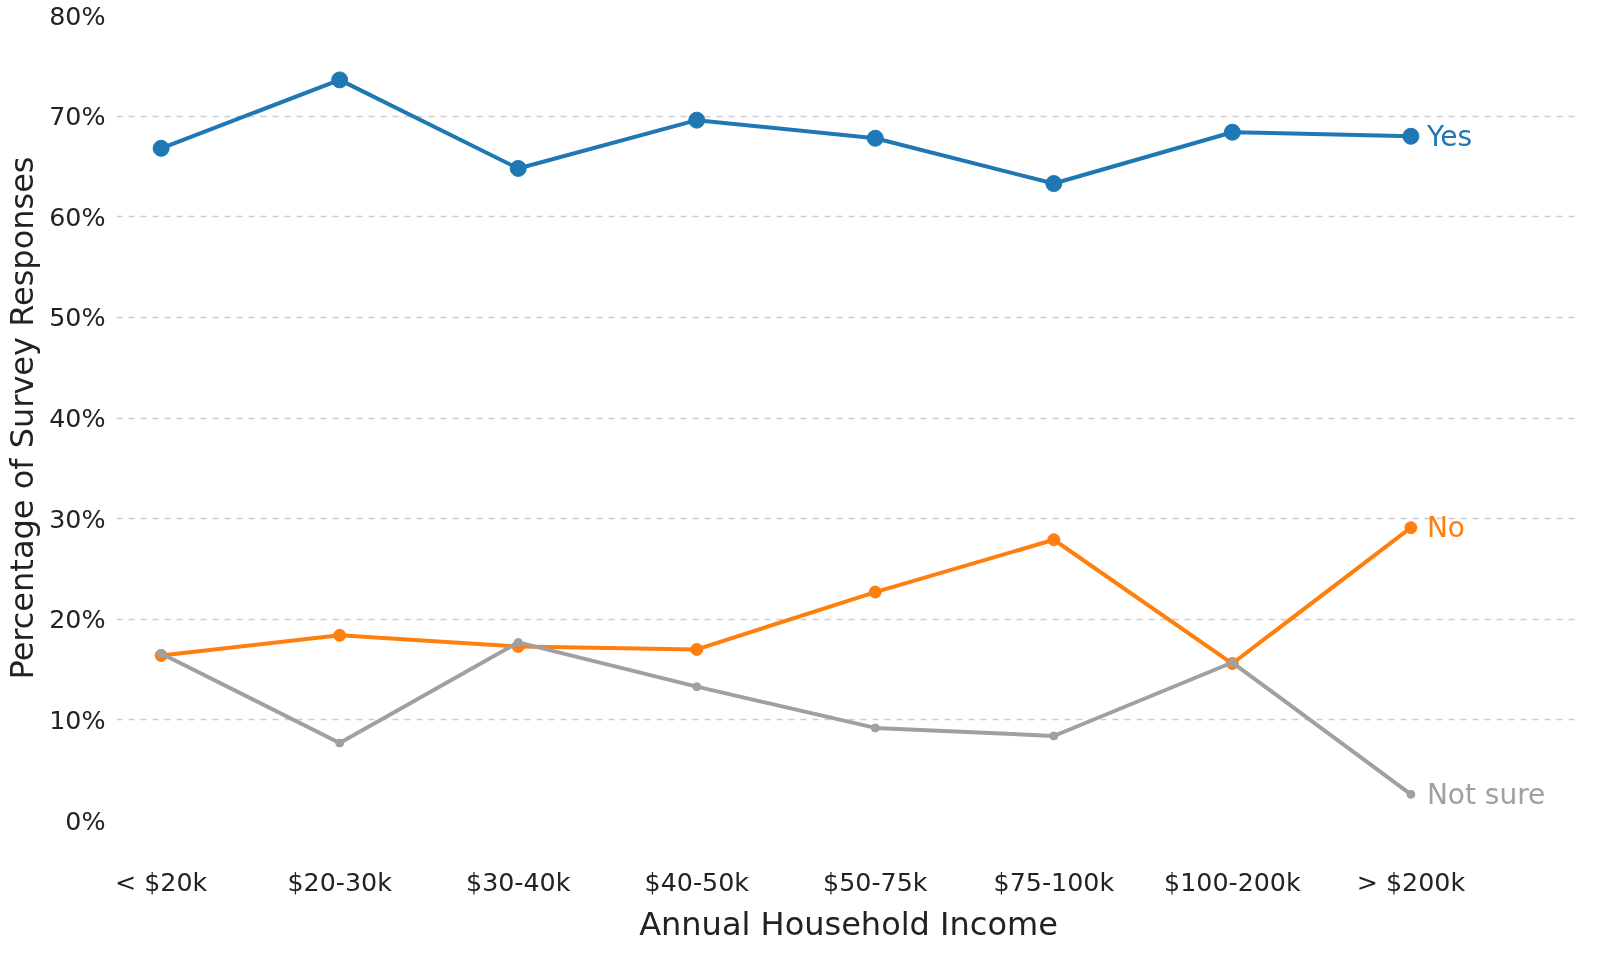  What do you see at coordinates (77, 216) in the screenshot?
I see `y-tick-label: 60%` at bounding box center [77, 216].